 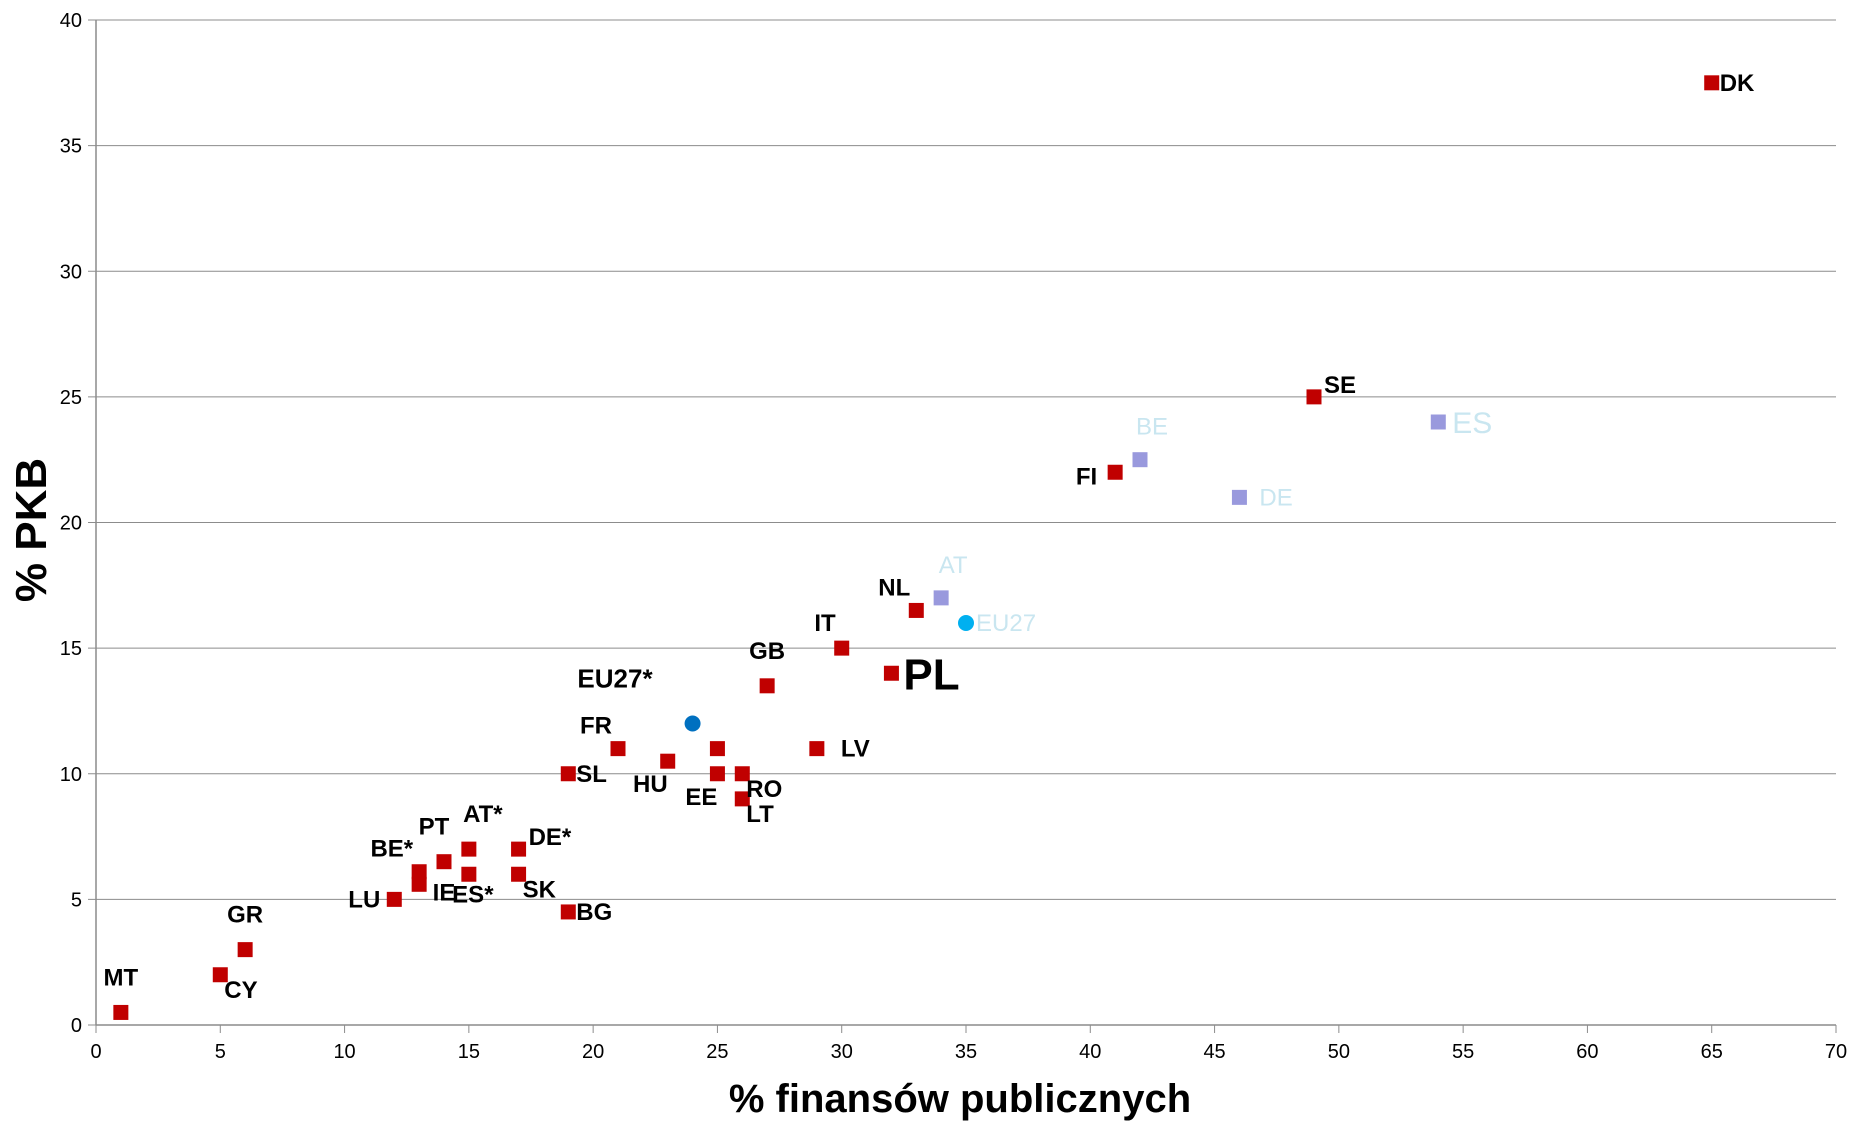 What do you see at coordinates (220, 975) in the screenshot?
I see `marker-cy` at bounding box center [220, 975].